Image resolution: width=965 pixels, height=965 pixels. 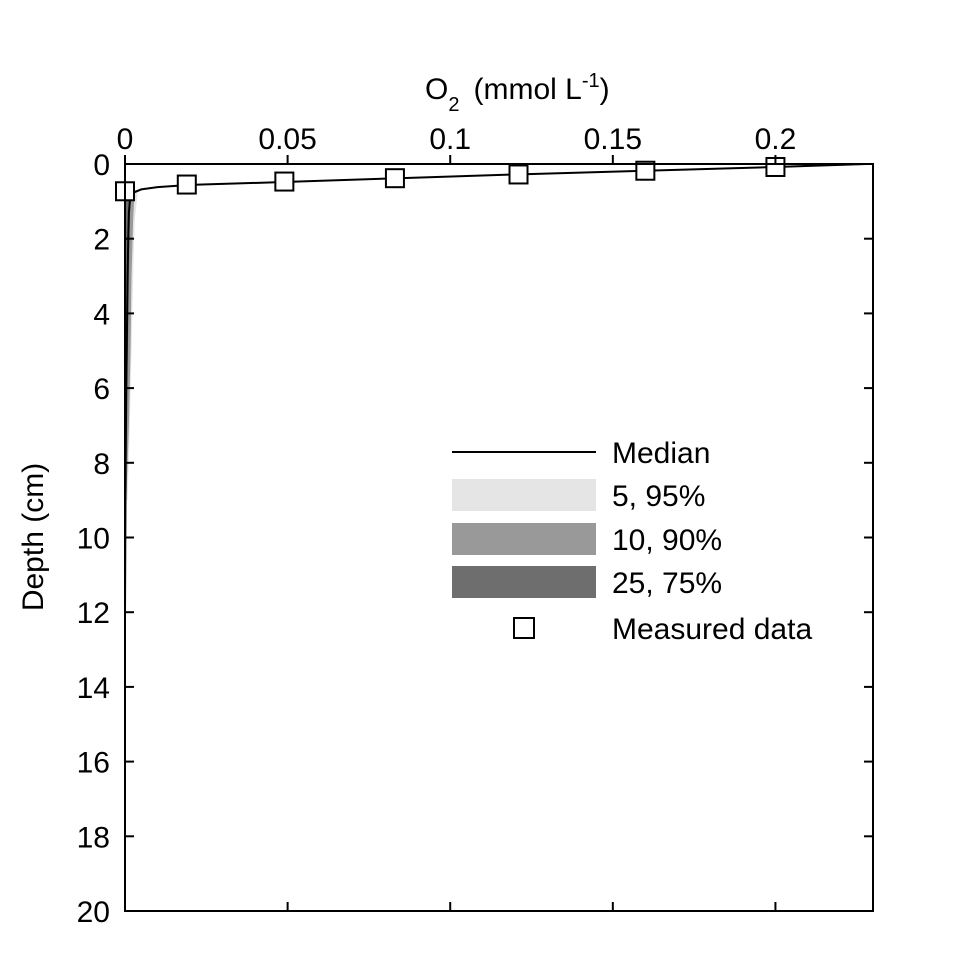 What do you see at coordinates (450, 179) in the screenshot?
I see `measured-markers` at bounding box center [450, 179].